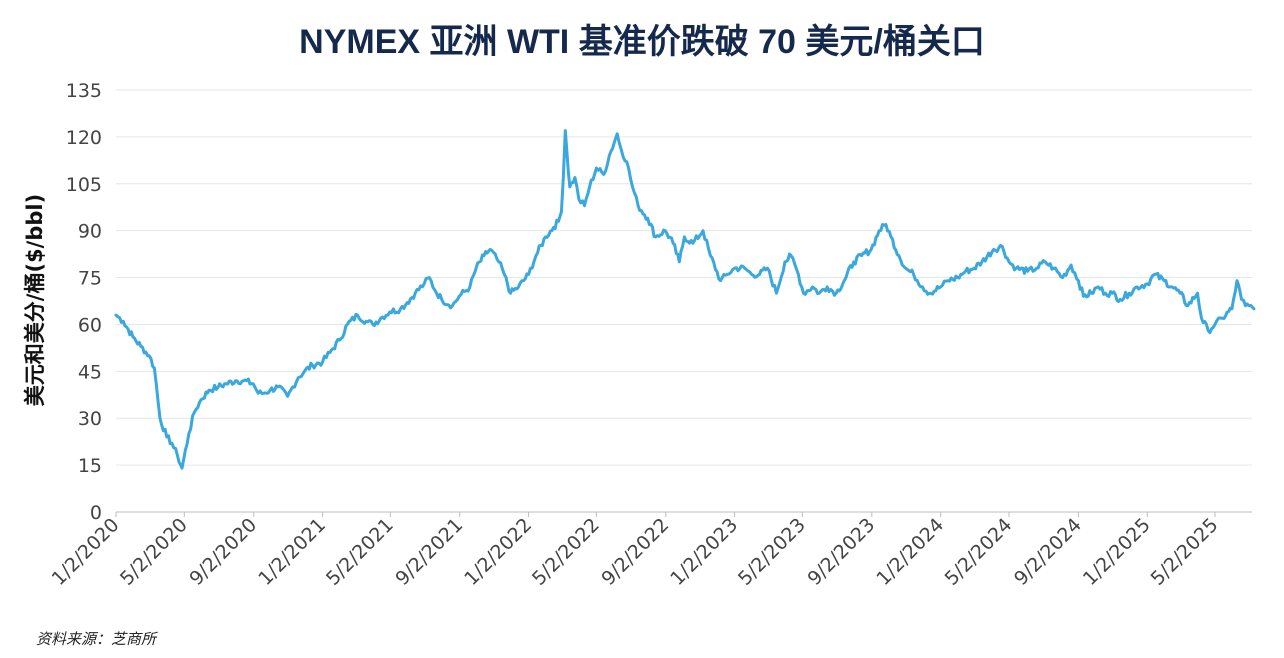  Describe the element at coordinates (154, 552) in the screenshot. I see `x-tick-label: 5/2/2020` at that location.